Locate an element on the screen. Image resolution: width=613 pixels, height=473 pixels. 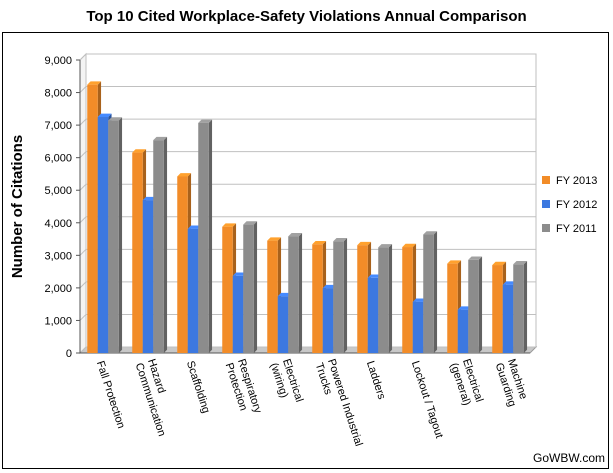
y-tick-label: 4,000 is located at coordinates (58, 224).